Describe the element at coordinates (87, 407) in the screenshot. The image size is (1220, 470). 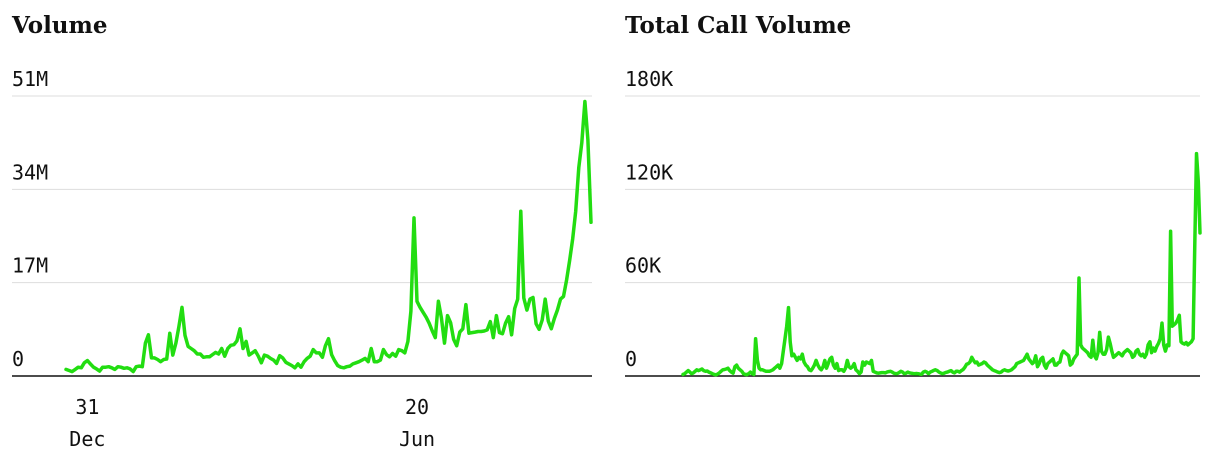
I see `x-tick-day-label: 31` at that location.